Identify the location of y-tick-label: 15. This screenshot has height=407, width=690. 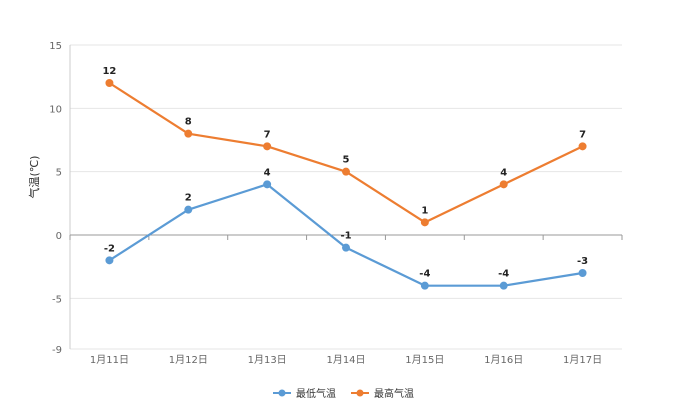
(55, 46).